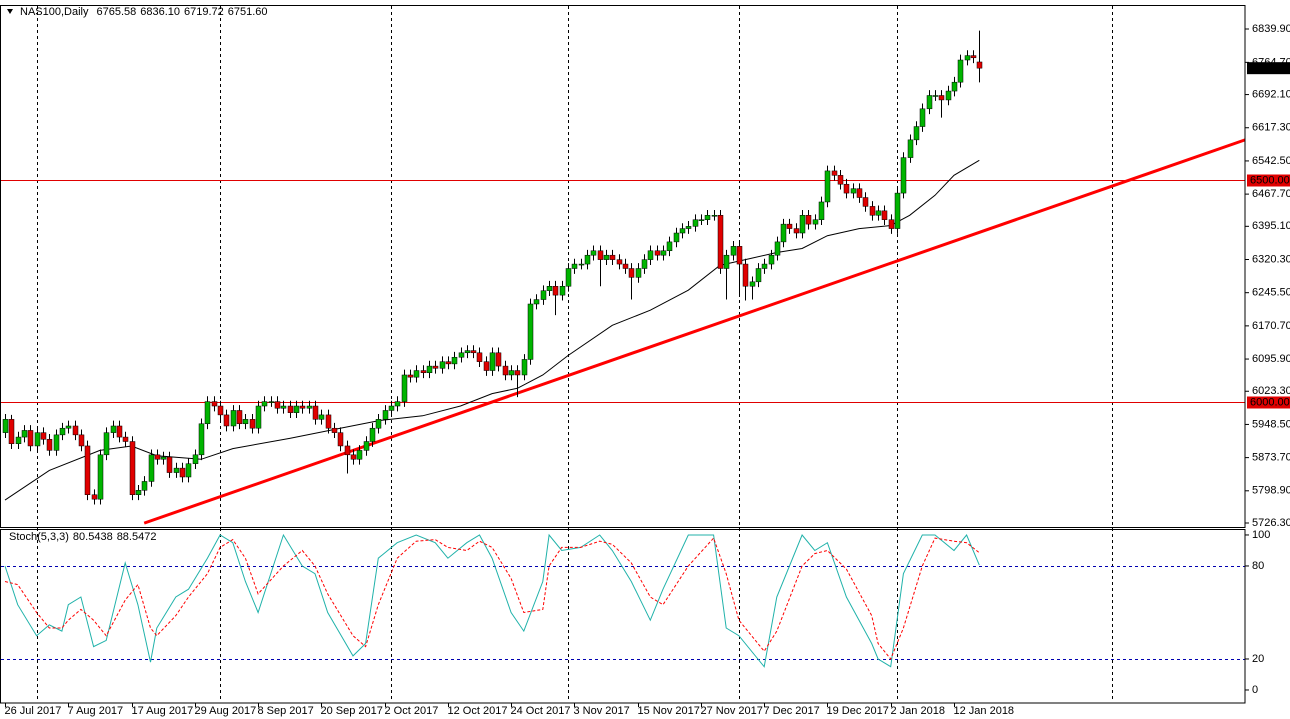 The width and height of the screenshot is (1290, 719). Describe the element at coordinates (1270, 68) in the screenshot. I see `last-price-label: 6751.60` at that location.